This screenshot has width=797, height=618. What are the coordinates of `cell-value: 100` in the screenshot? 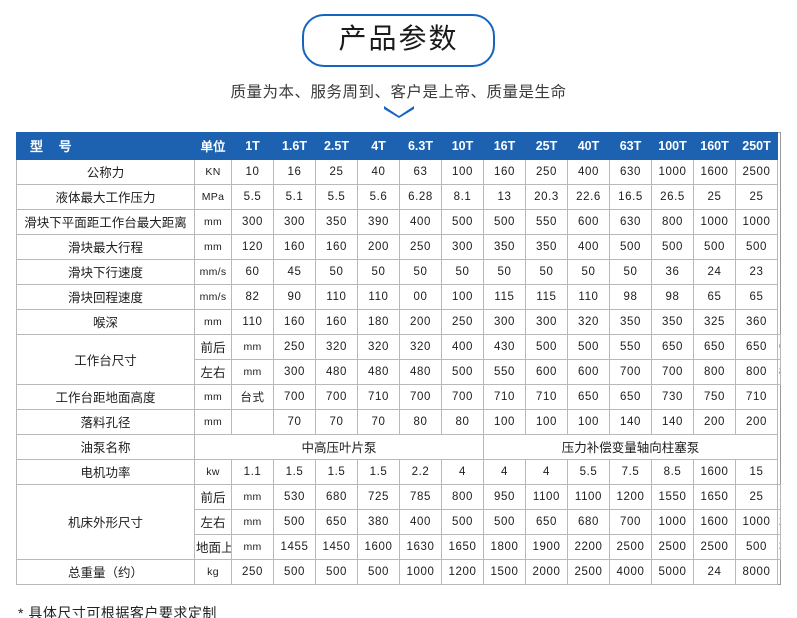 It's located at (462, 171).